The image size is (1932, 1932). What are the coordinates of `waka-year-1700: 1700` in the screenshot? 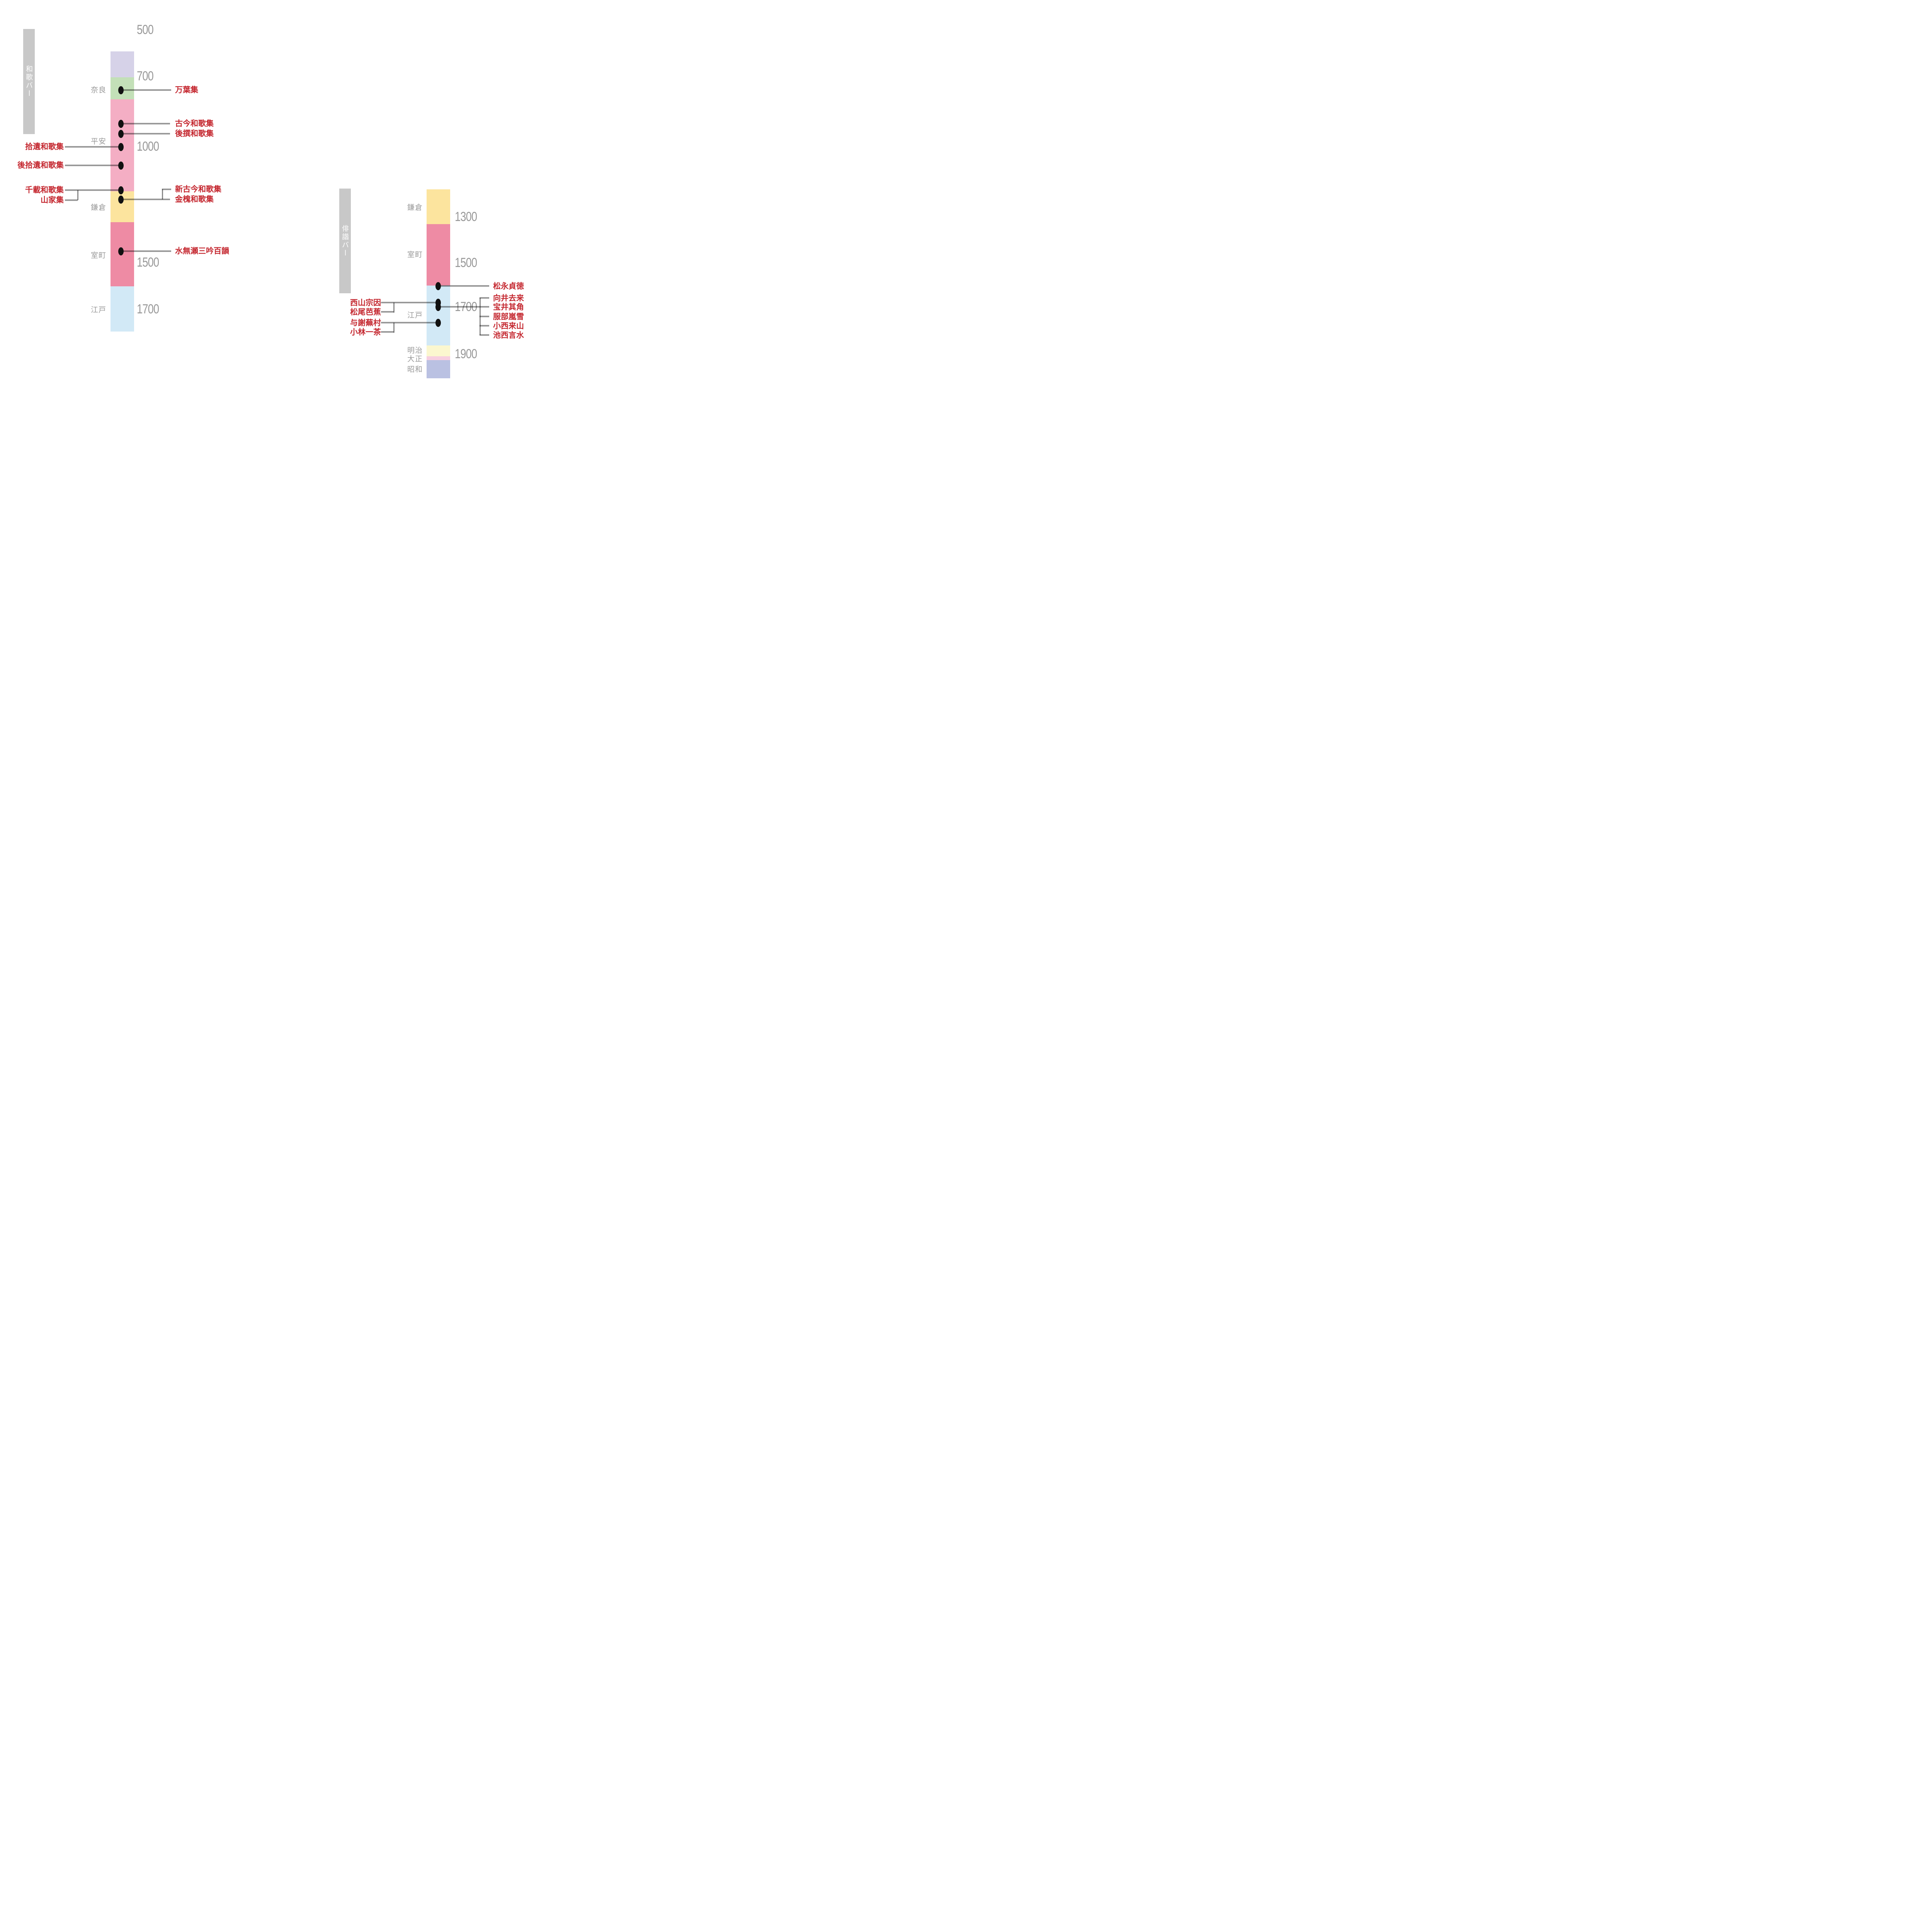 It's located at (148, 309).